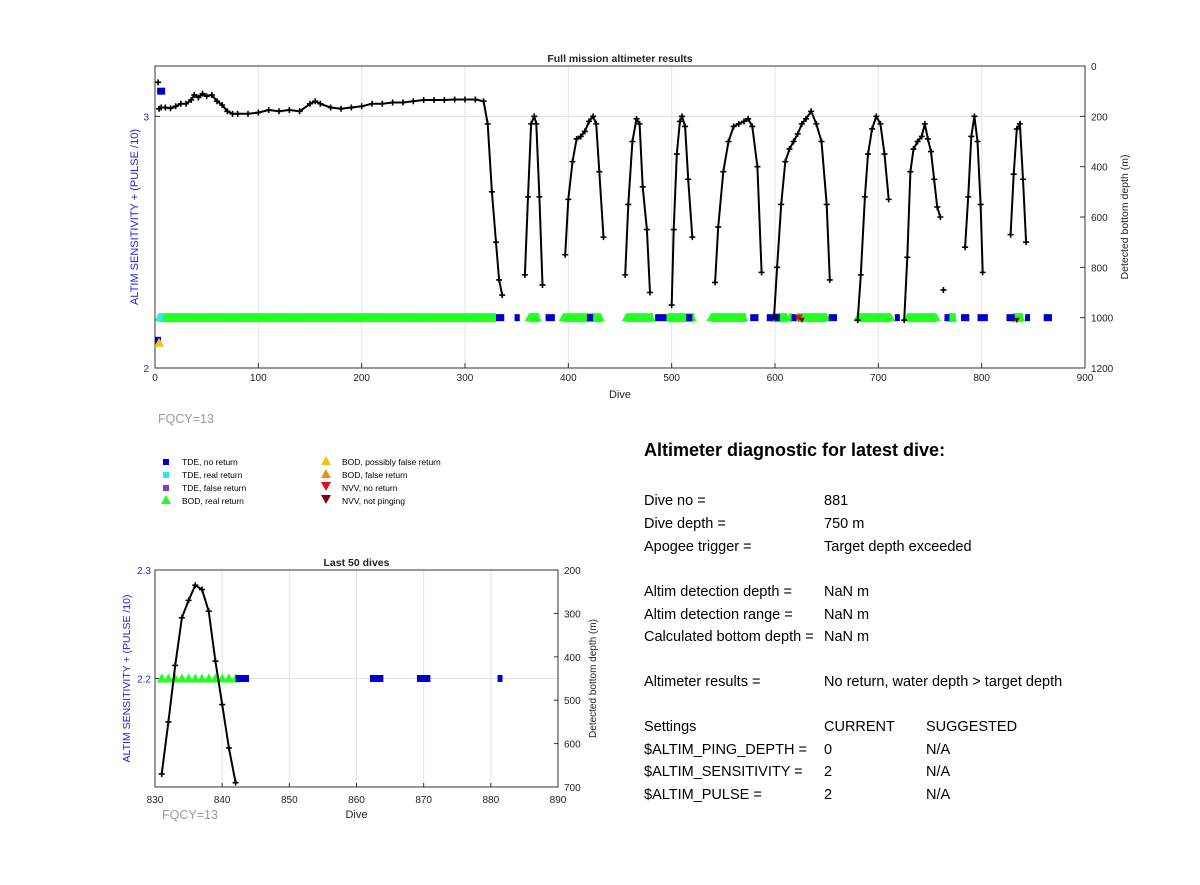 The width and height of the screenshot is (1200, 885). I want to click on current-header: CURRENT, so click(859, 727).